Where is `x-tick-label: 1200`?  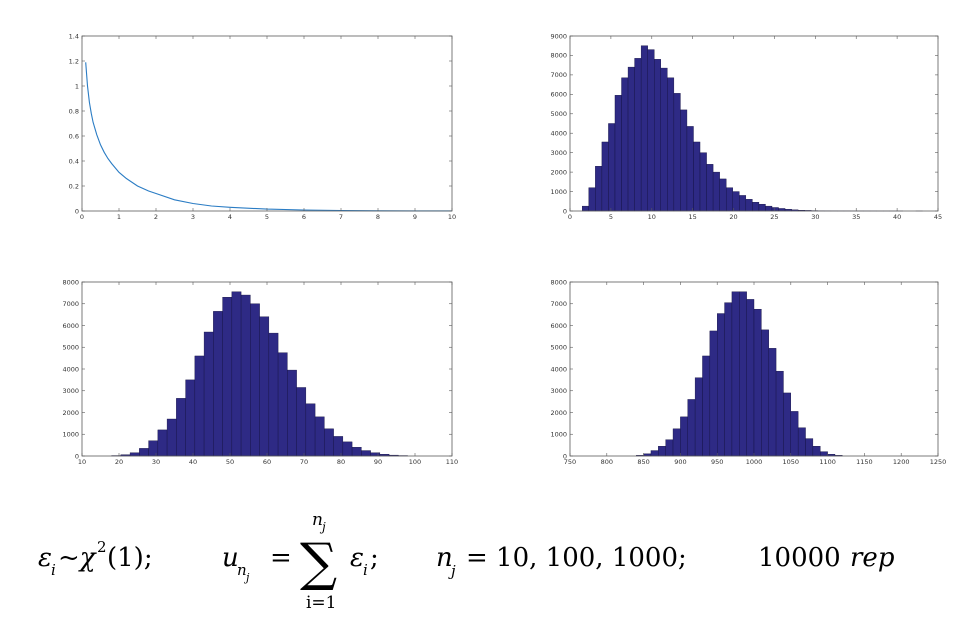
x-tick-label: 1200 is located at coordinates (901, 462).